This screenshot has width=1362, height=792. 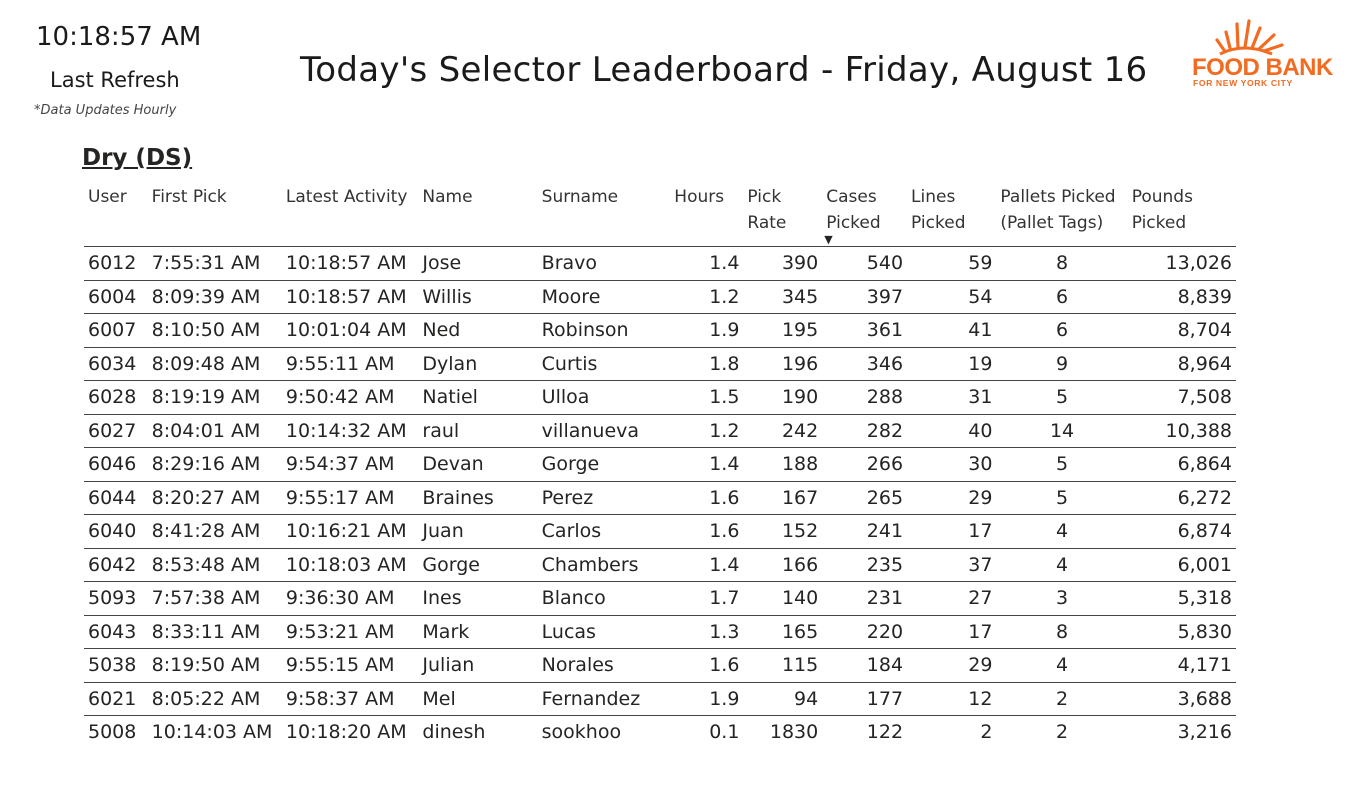 I want to click on cell-hours: 0.1, so click(x=724, y=732).